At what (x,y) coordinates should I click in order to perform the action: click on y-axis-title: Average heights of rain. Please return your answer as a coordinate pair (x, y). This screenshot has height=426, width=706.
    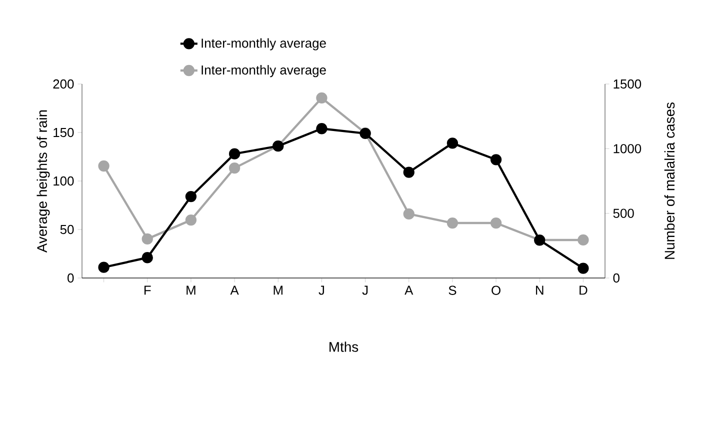
    Looking at the image, I should click on (43, 181).